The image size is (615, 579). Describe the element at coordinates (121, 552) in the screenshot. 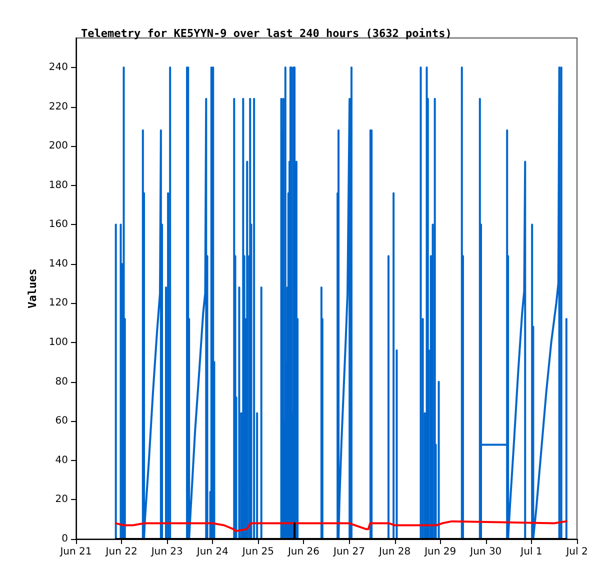

I see `x-tick-label: Jun 22` at that location.